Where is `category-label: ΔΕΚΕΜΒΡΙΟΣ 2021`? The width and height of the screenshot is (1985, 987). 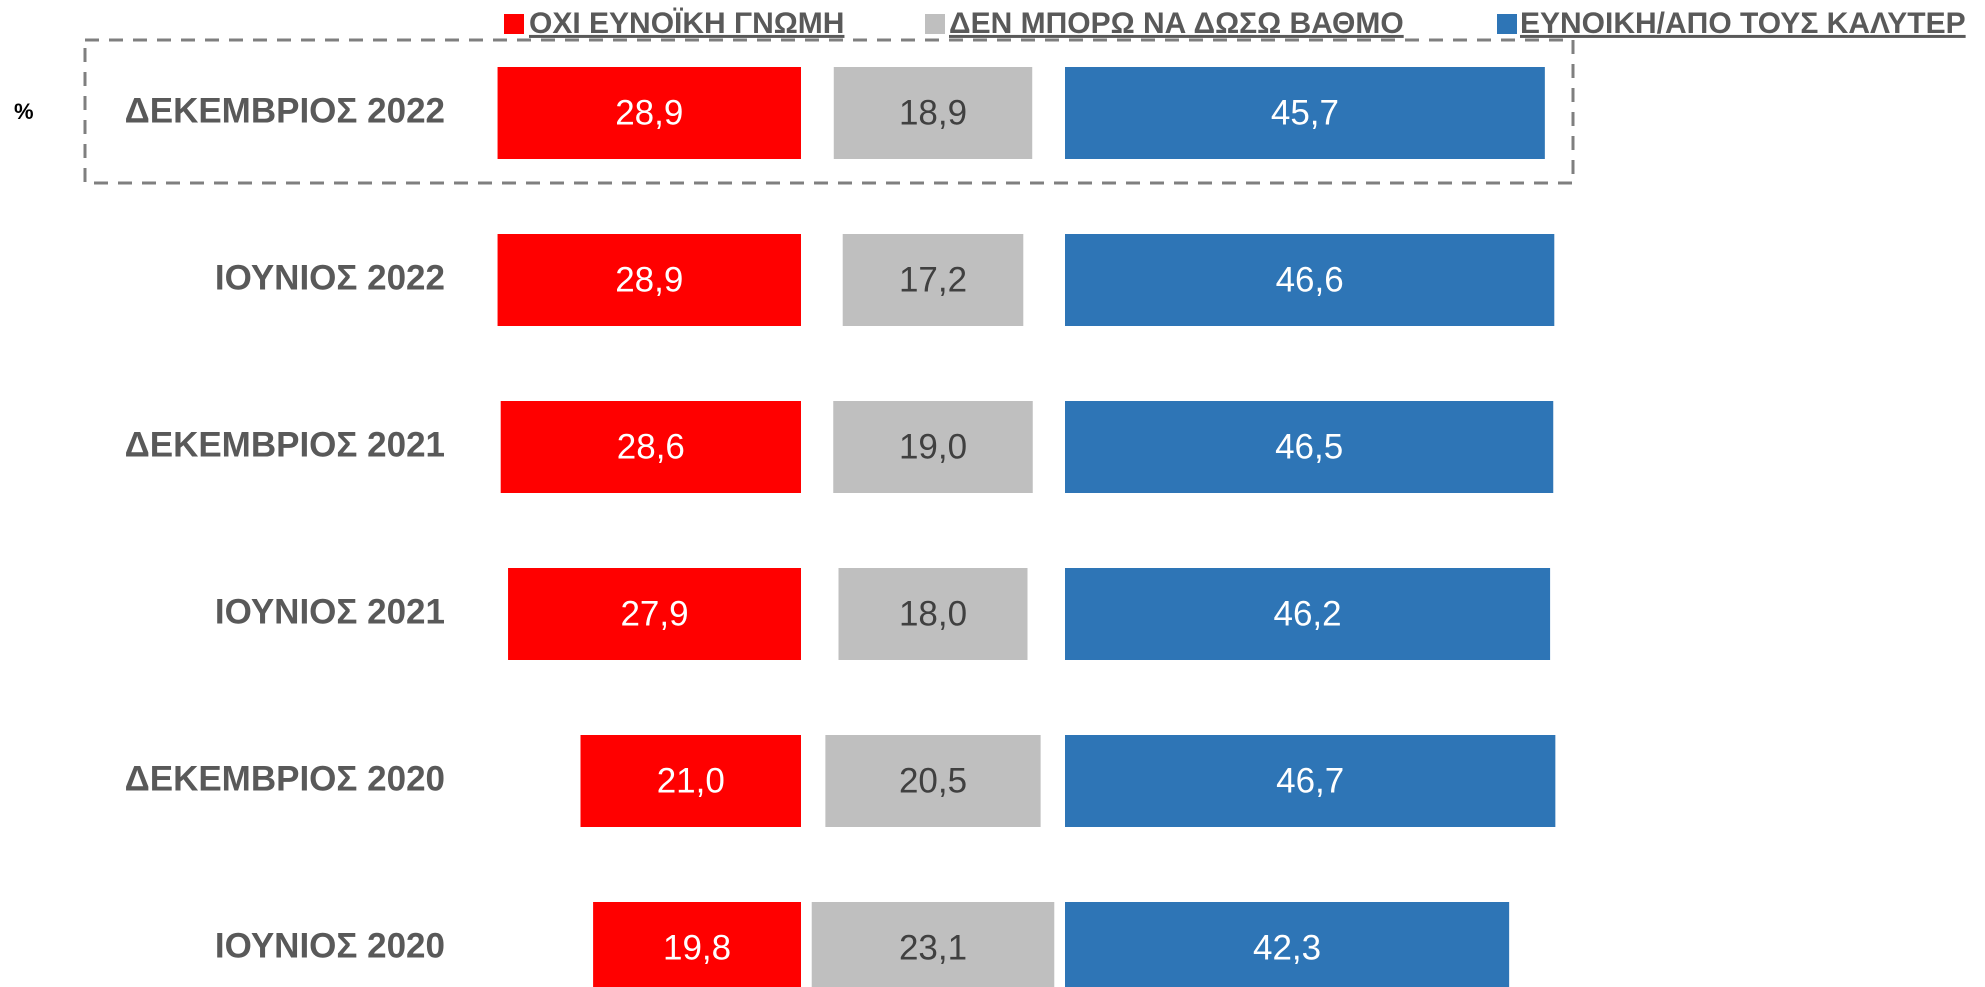 category-label: ΔΕΚΕΜΒΡΙΟΣ 2021 is located at coordinates (285, 444).